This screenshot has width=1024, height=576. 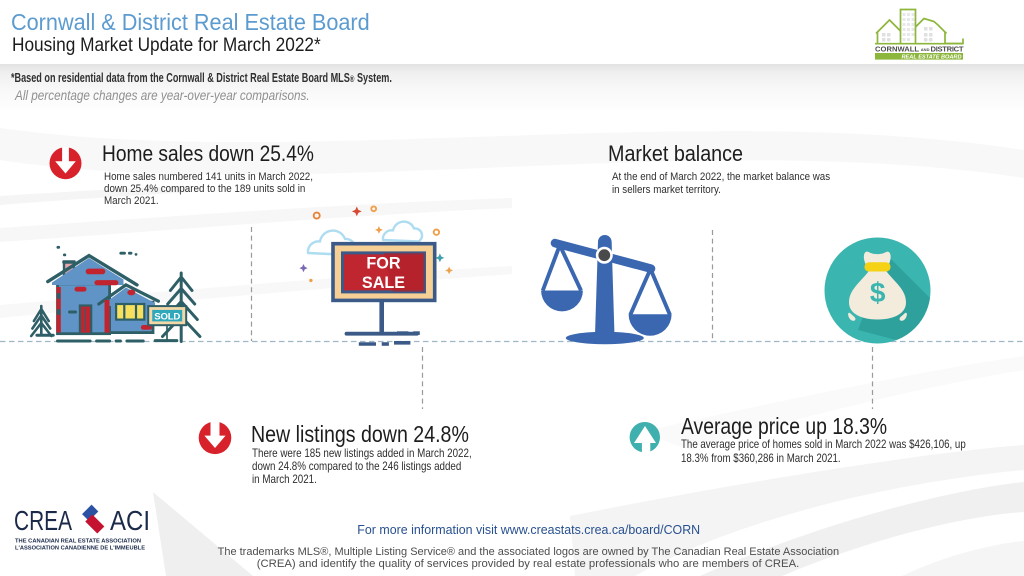 What do you see at coordinates (80, 549) in the screenshot?
I see `svg-text:L'ASSOCIATION CANADIENNE DE L': L'ASSOCIATION CANADIENNE DE L'IMMEUBLE` at bounding box center [80, 549].